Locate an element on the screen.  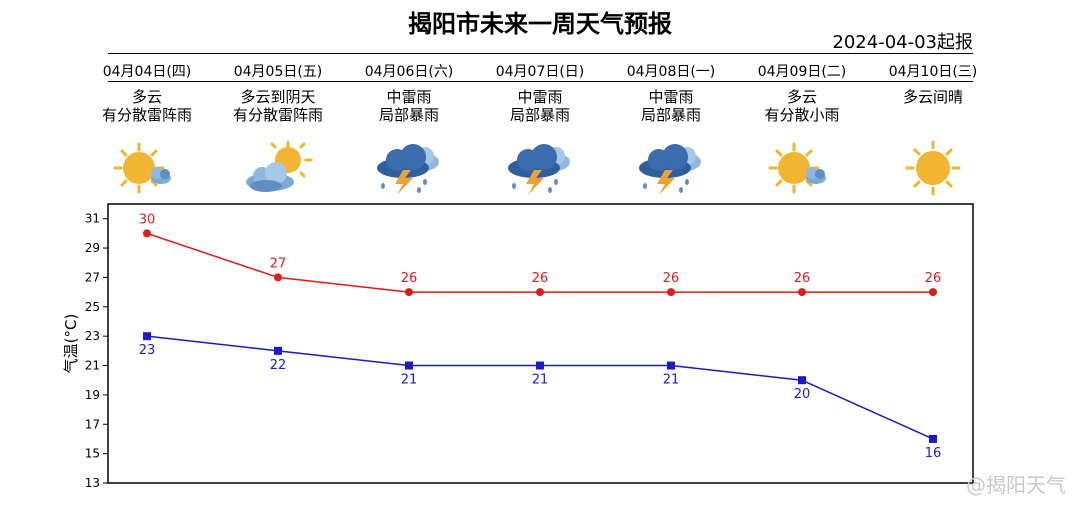
header-top-rule is located at coordinates (540, 53).